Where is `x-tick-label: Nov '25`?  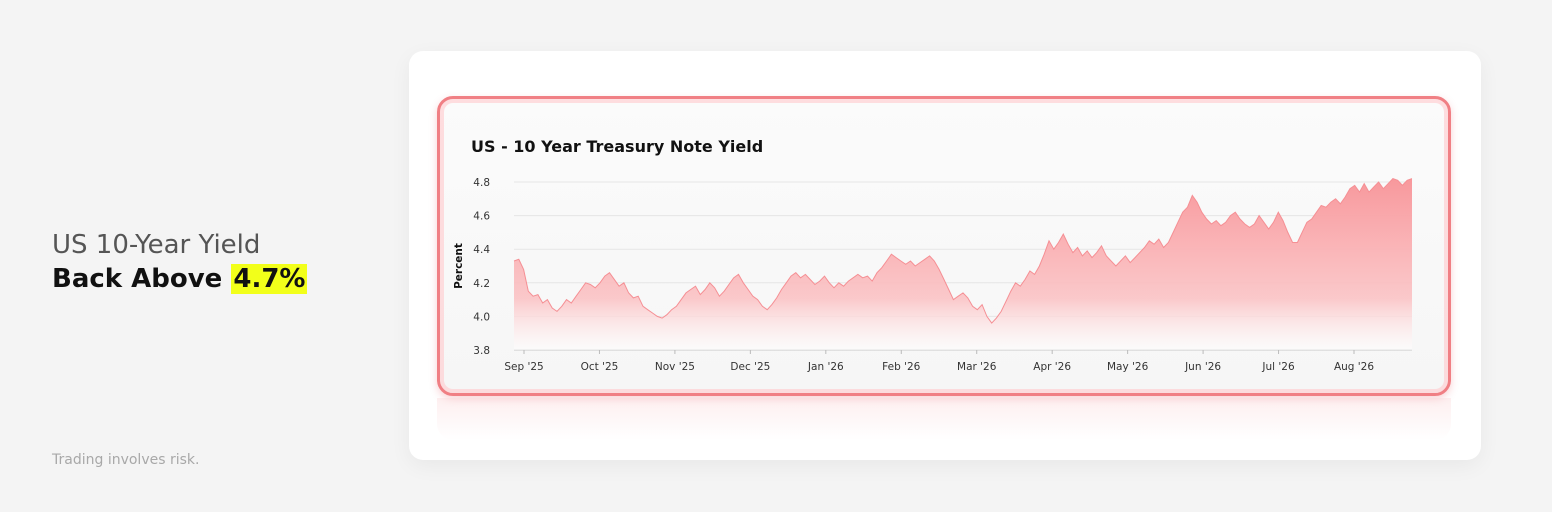 x-tick-label: Nov '25 is located at coordinates (675, 367).